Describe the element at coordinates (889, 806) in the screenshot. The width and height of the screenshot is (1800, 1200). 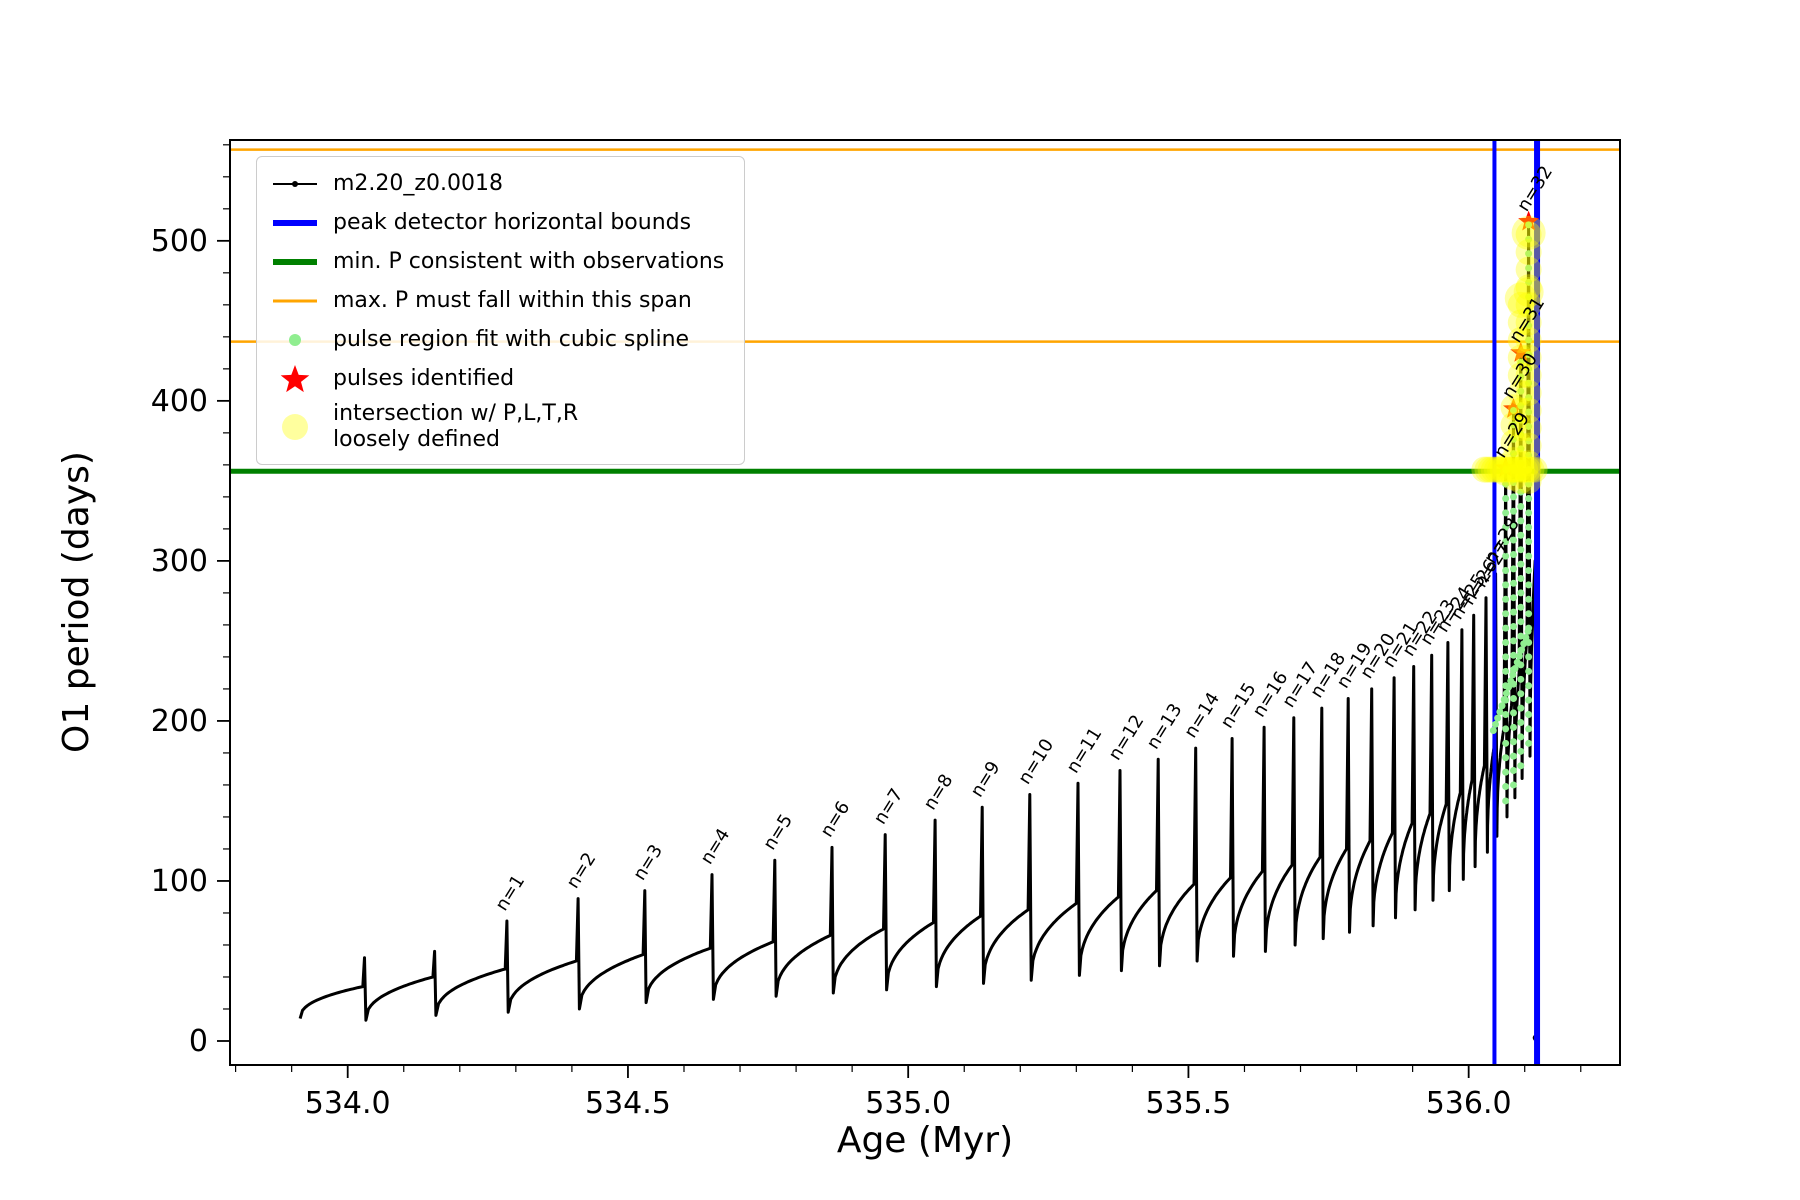
I see `pulse-label: n=7` at that location.